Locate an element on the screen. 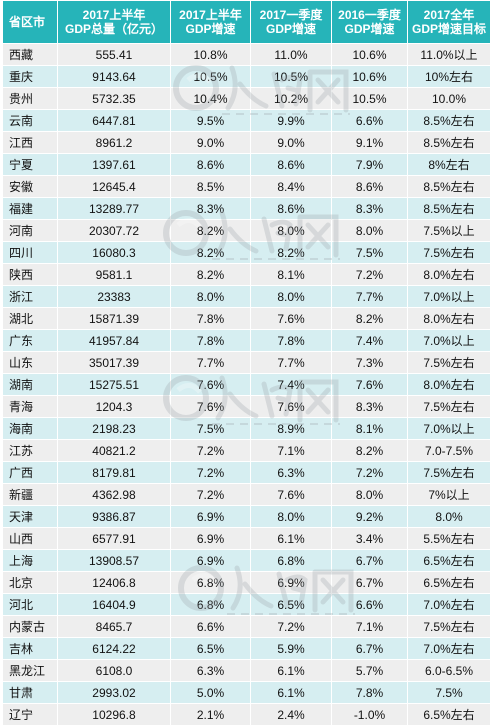 This screenshot has width=492, height=728. region-cell: 陕西 is located at coordinates (30, 274).